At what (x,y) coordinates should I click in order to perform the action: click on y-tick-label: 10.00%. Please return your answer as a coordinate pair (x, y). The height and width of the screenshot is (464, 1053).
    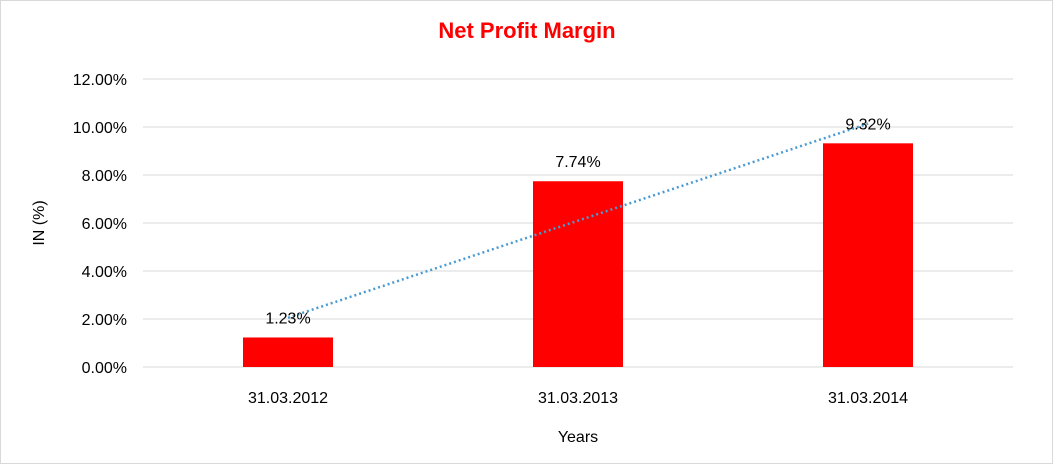
    Looking at the image, I should click on (100, 128).